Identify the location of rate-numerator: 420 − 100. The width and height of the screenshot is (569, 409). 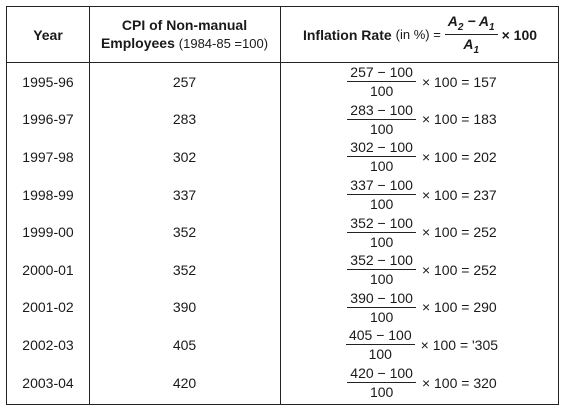
(381, 374).